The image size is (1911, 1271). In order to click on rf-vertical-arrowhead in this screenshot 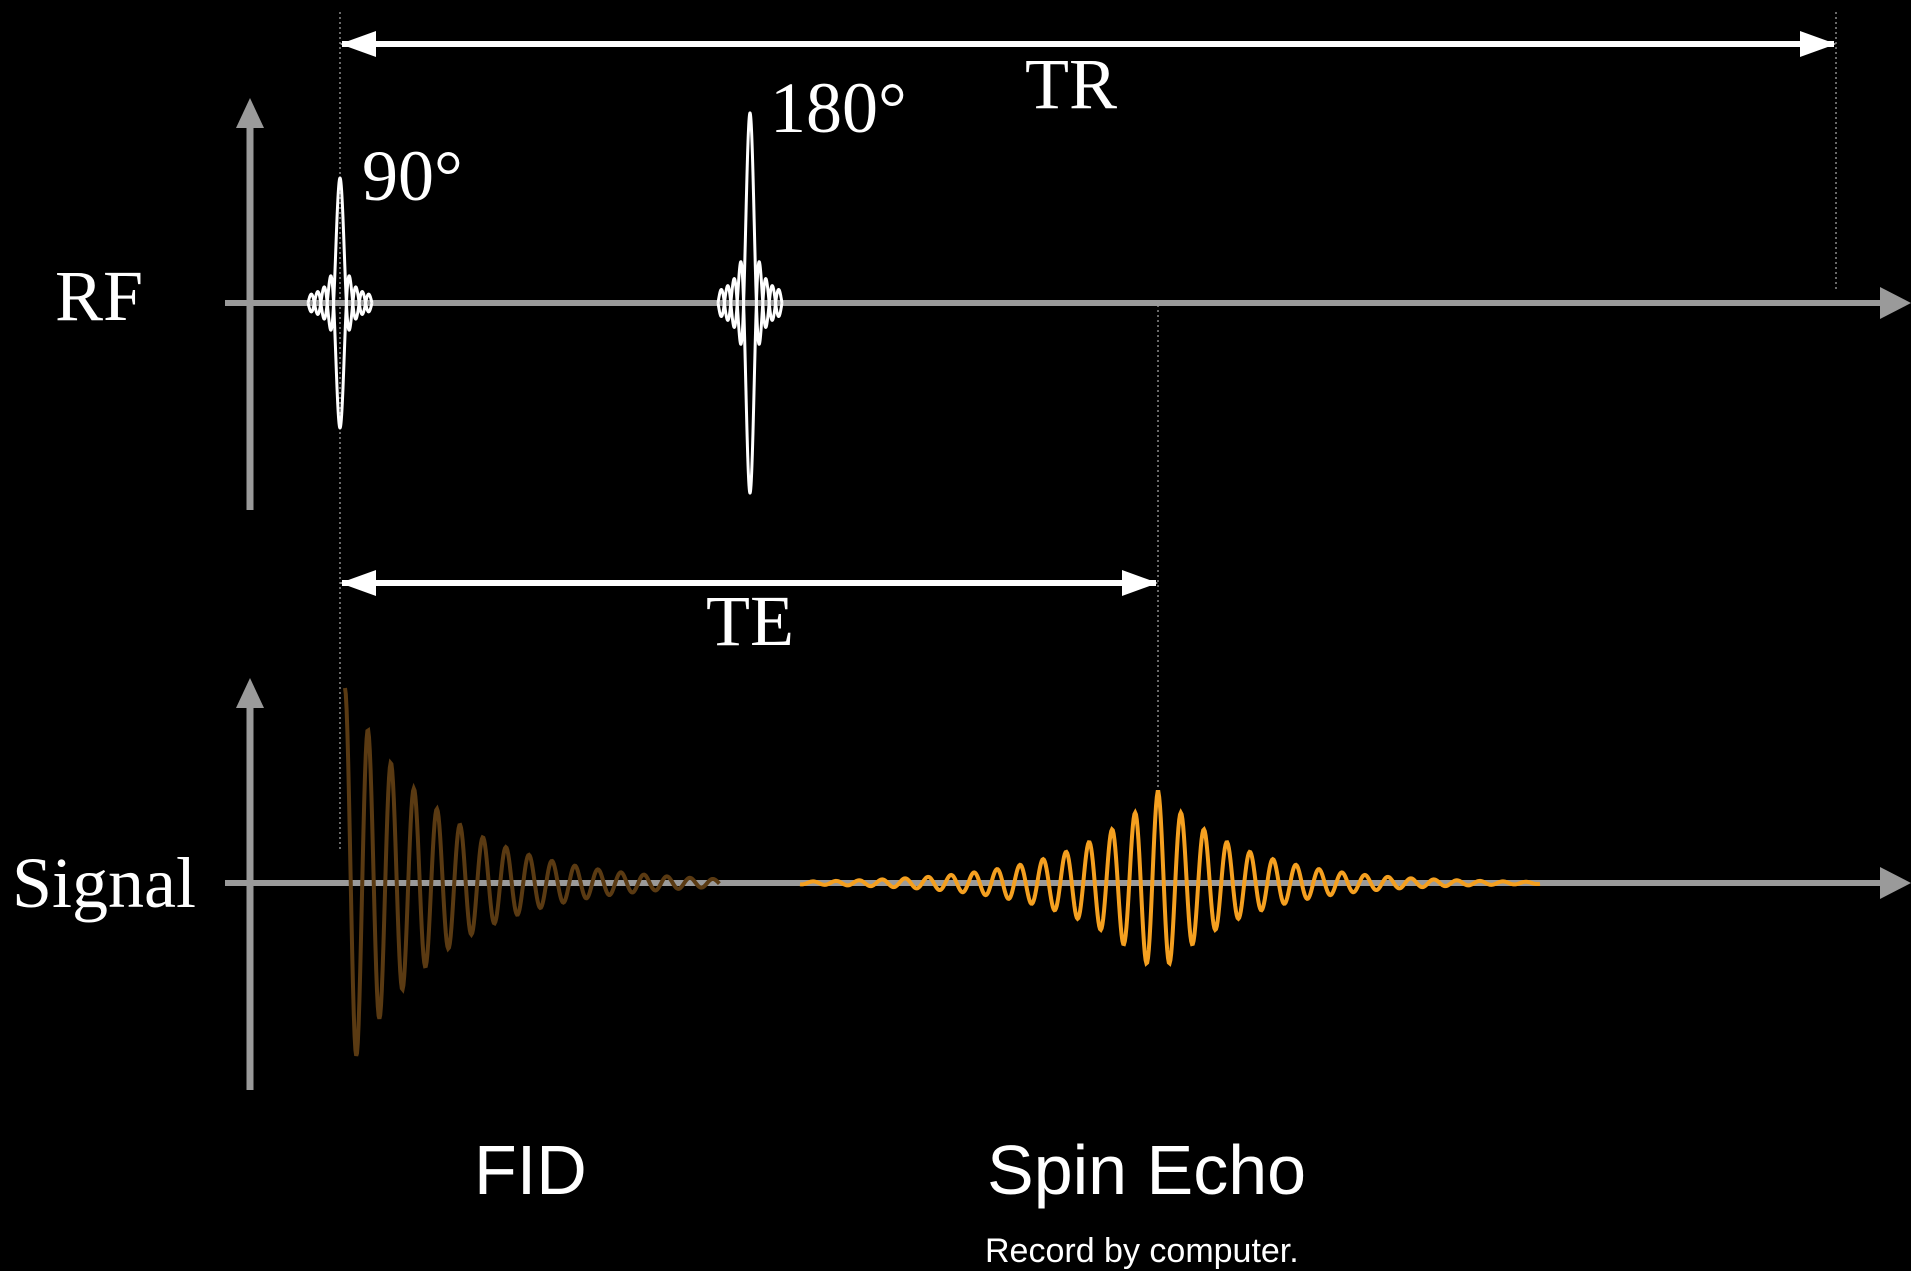, I will do `click(250, 113)`.